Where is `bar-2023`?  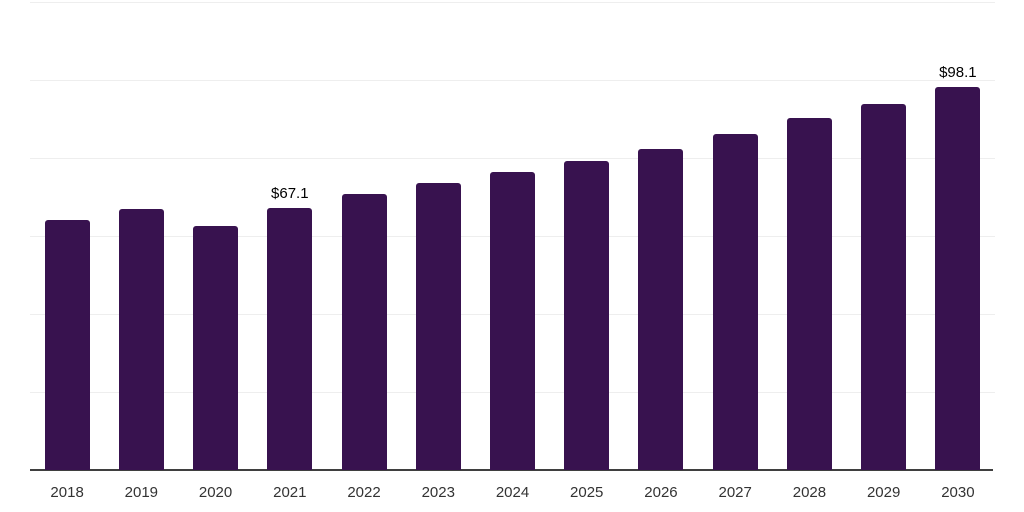 bar-2023 is located at coordinates (438, 326).